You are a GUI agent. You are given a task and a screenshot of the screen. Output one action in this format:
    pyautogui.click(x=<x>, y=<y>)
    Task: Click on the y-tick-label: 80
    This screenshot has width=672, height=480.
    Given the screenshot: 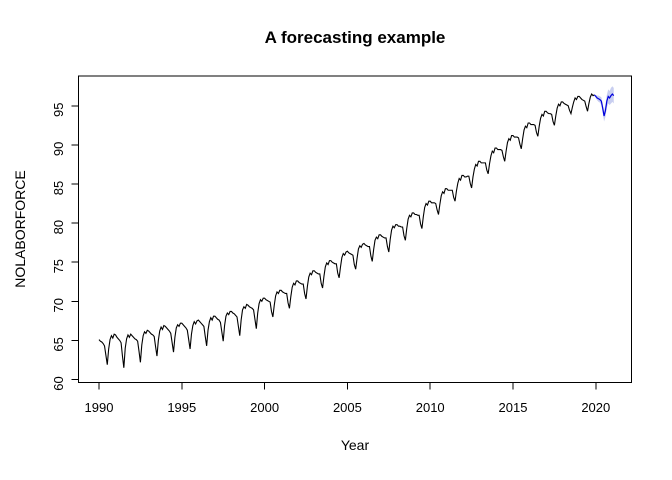 What is the action you would take?
    pyautogui.click(x=58, y=227)
    